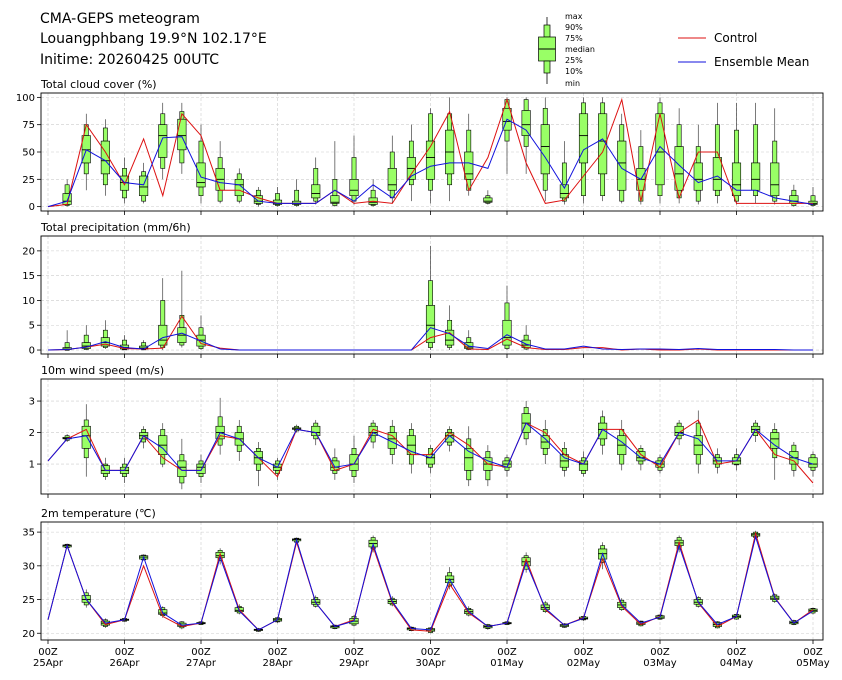  I want to click on legend-p75: 75%, so click(574, 38).